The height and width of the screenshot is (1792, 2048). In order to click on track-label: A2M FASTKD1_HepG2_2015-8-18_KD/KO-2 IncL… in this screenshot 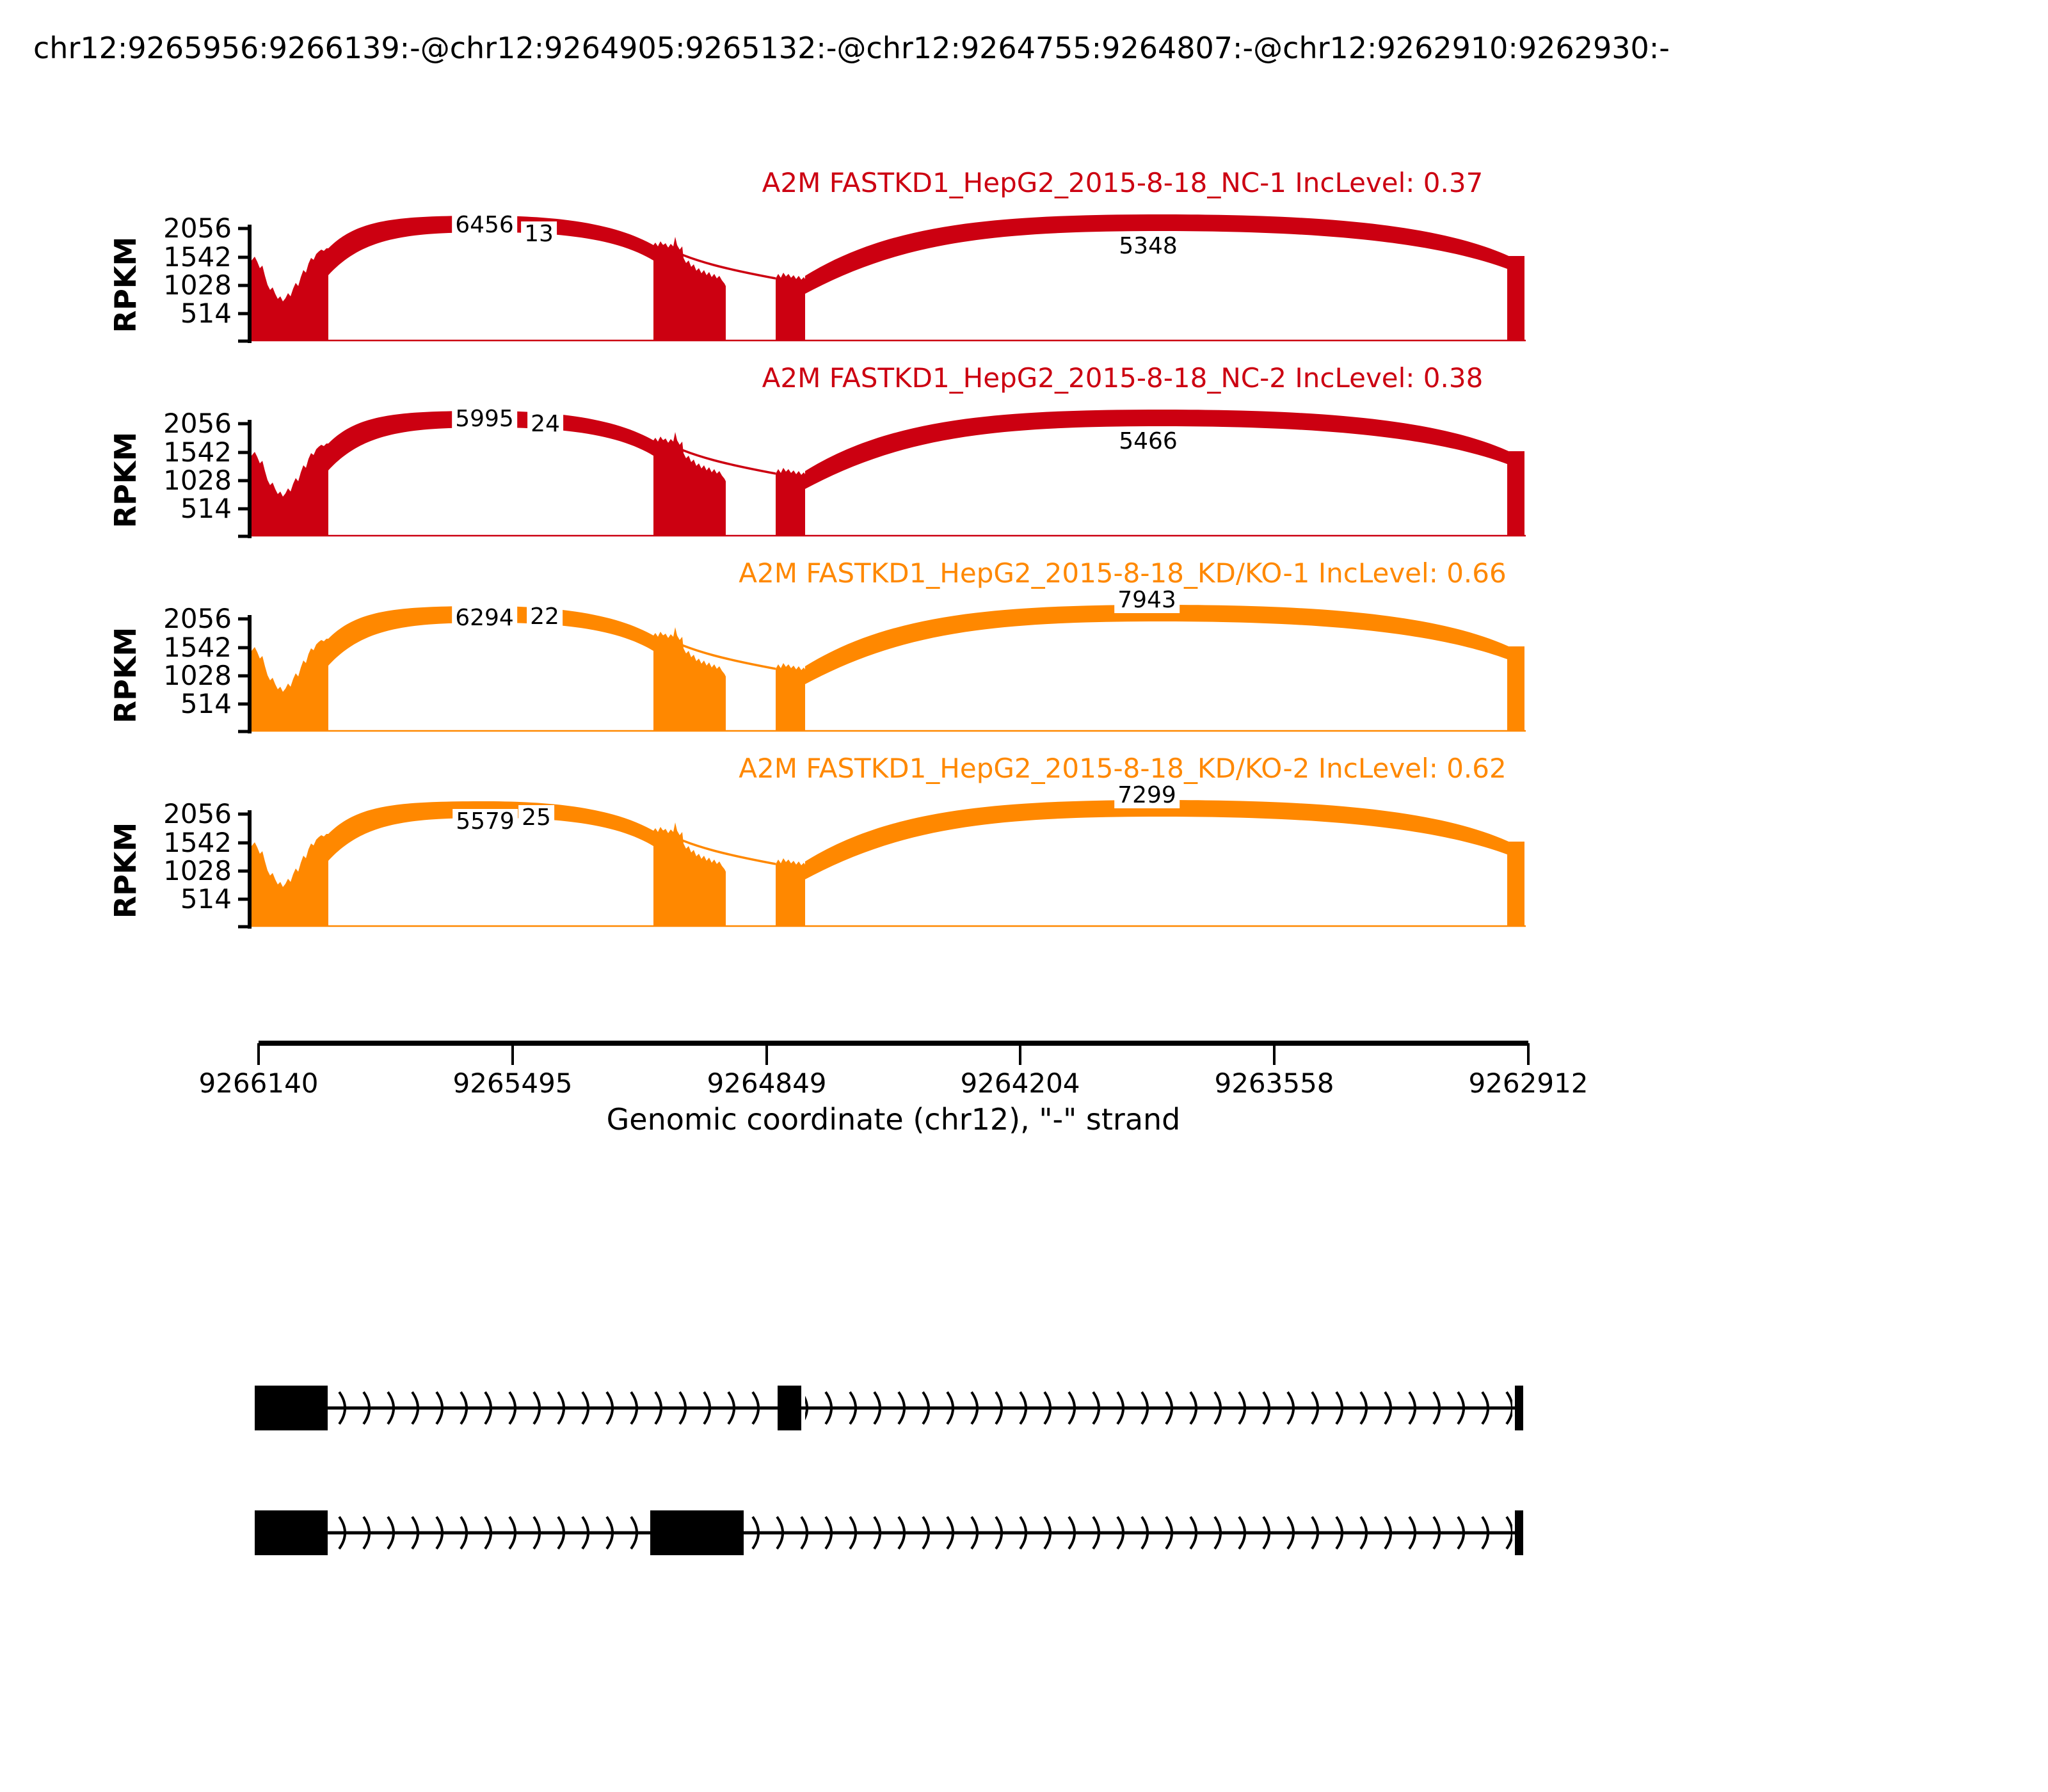, I will do `click(1123, 768)`.